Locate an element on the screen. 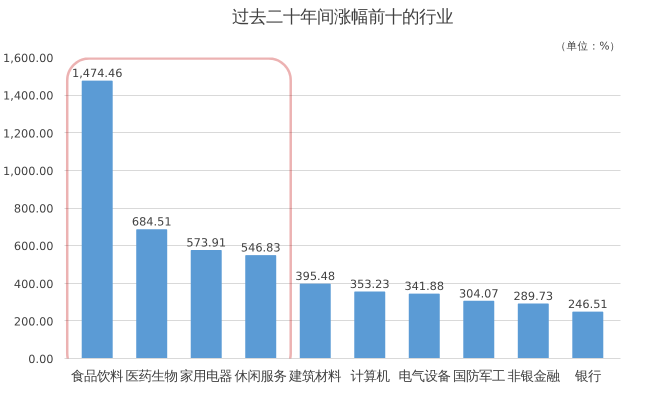  y-tick-label: 1,400.00 is located at coordinates (28, 95).